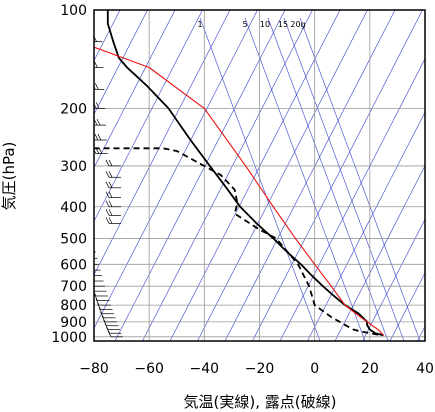  What do you see at coordinates (9, 176) in the screenshot?
I see `y-axis-label: 気圧(hPa)` at bounding box center [9, 176].